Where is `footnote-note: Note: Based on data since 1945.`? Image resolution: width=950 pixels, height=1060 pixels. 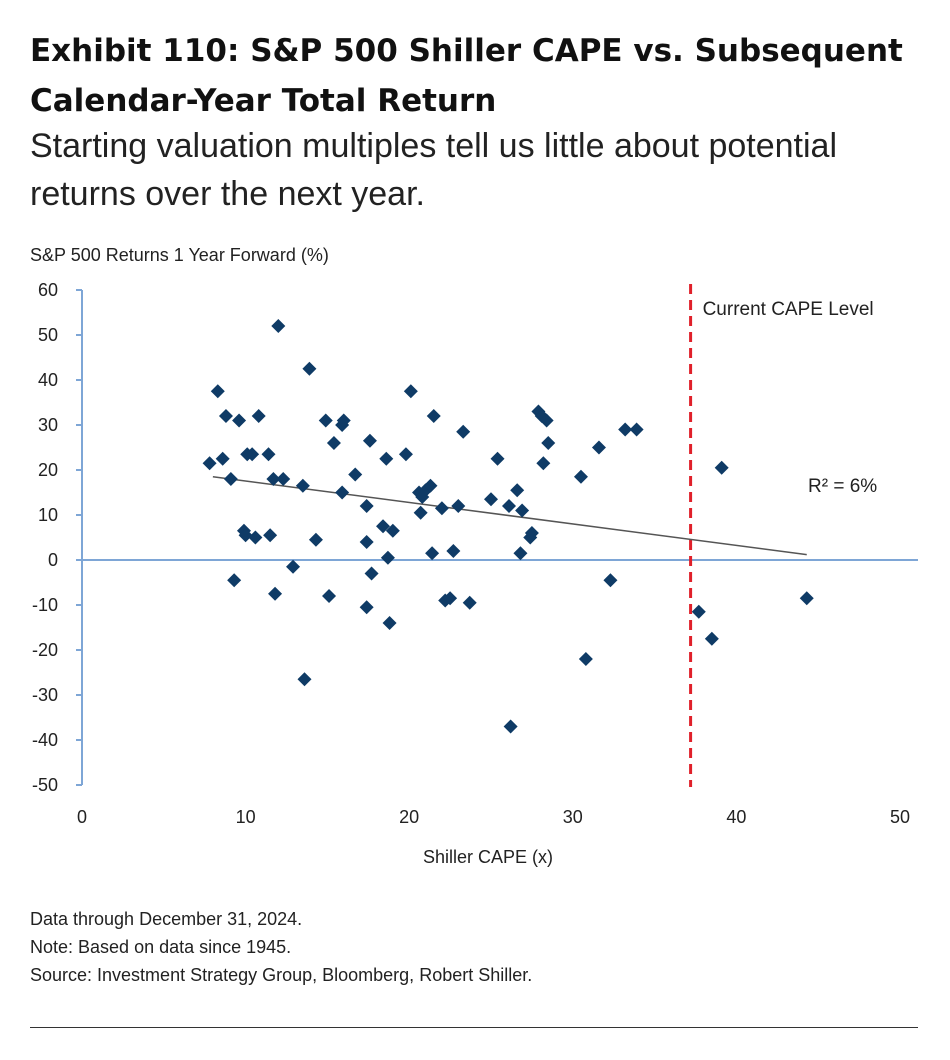
footnote-note: Note: Based on data since 1945. is located at coordinates (161, 947).